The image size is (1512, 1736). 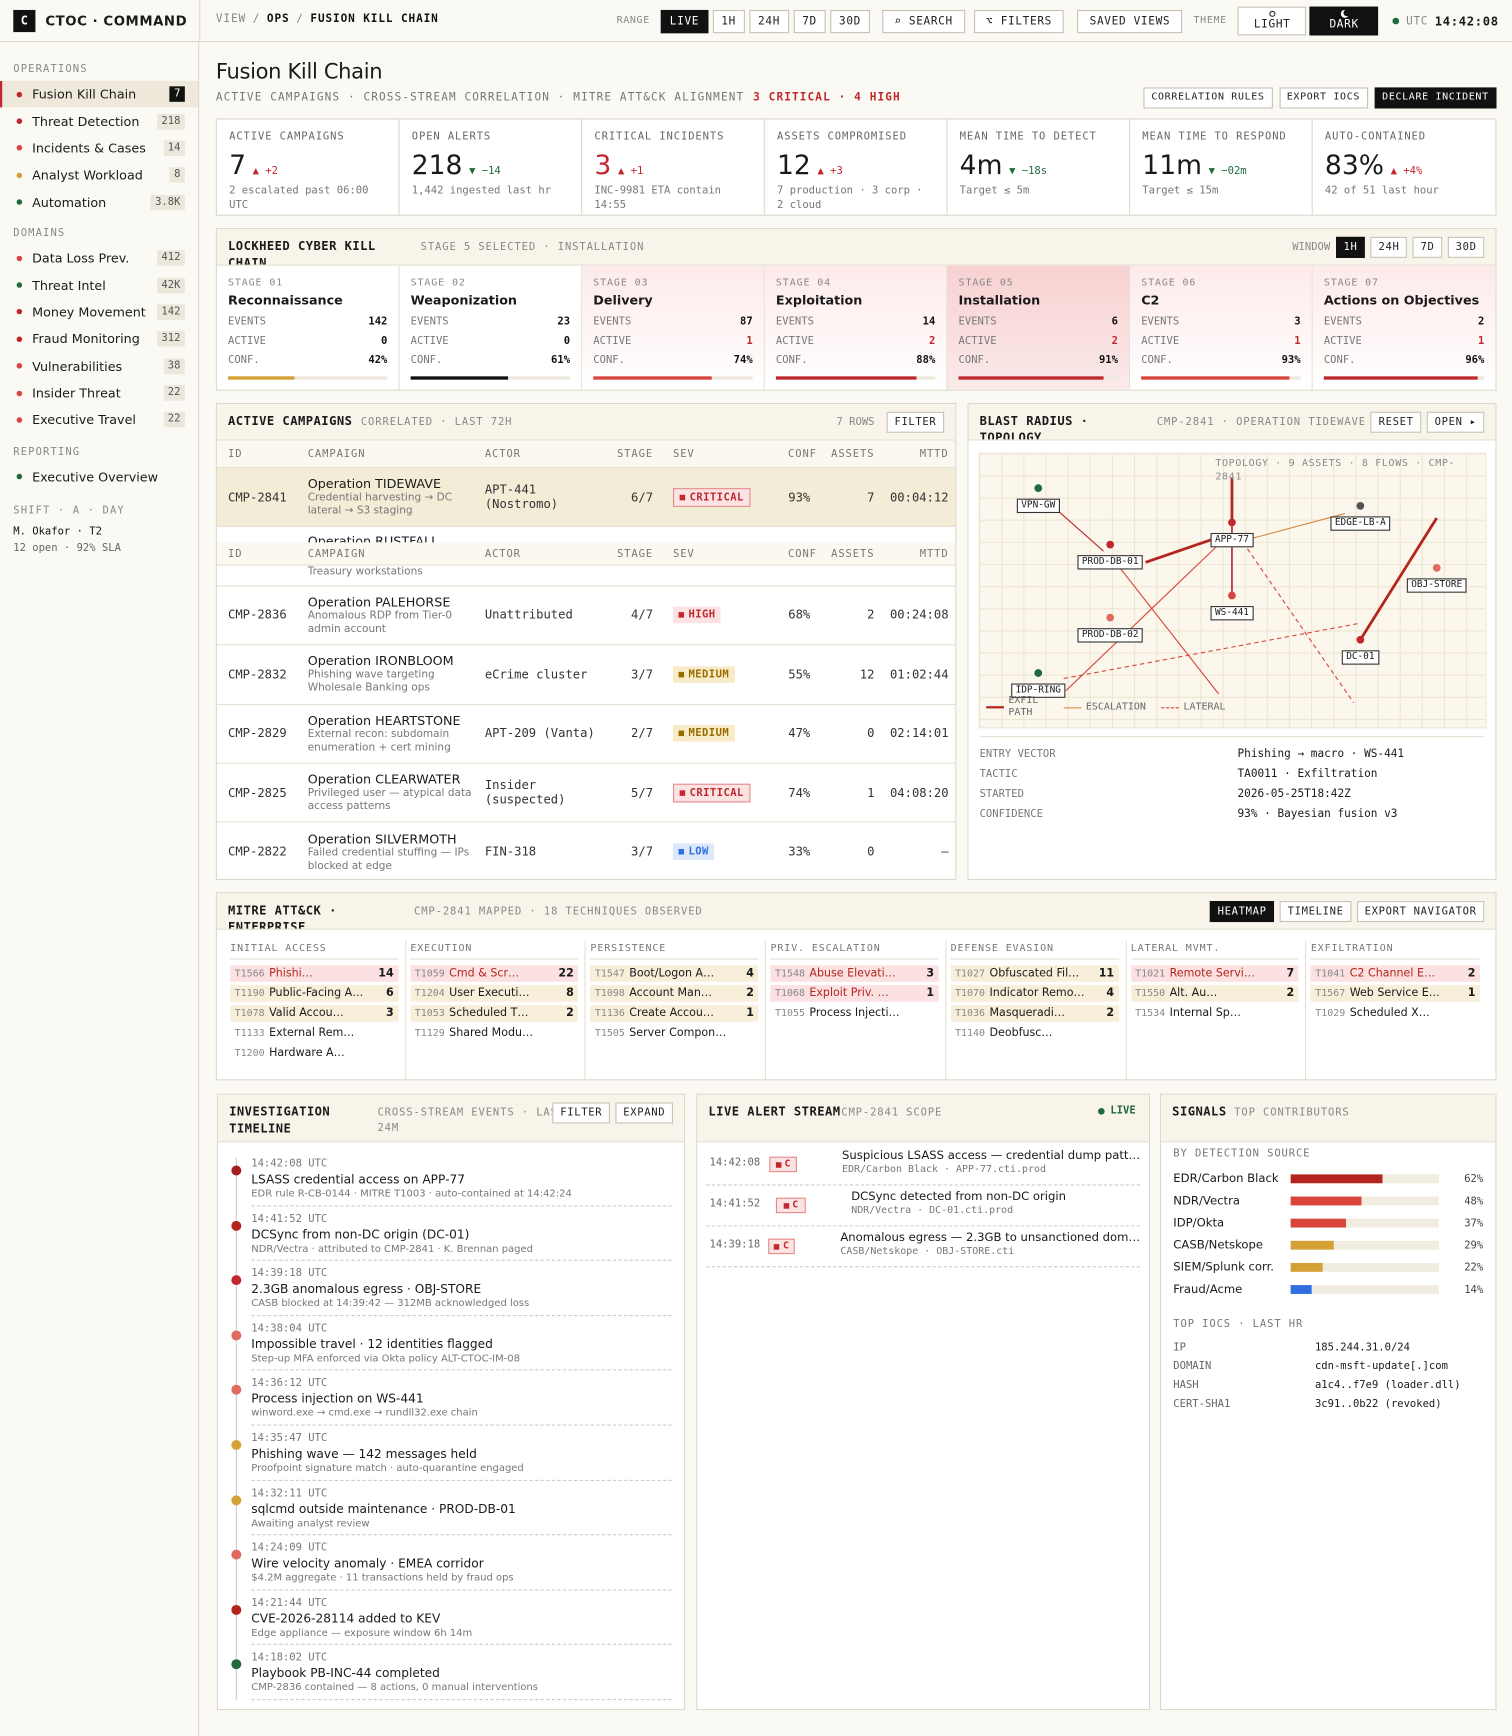 What do you see at coordinates (1242, 912) in the screenshot?
I see `mitre-button: HEATMAP` at bounding box center [1242, 912].